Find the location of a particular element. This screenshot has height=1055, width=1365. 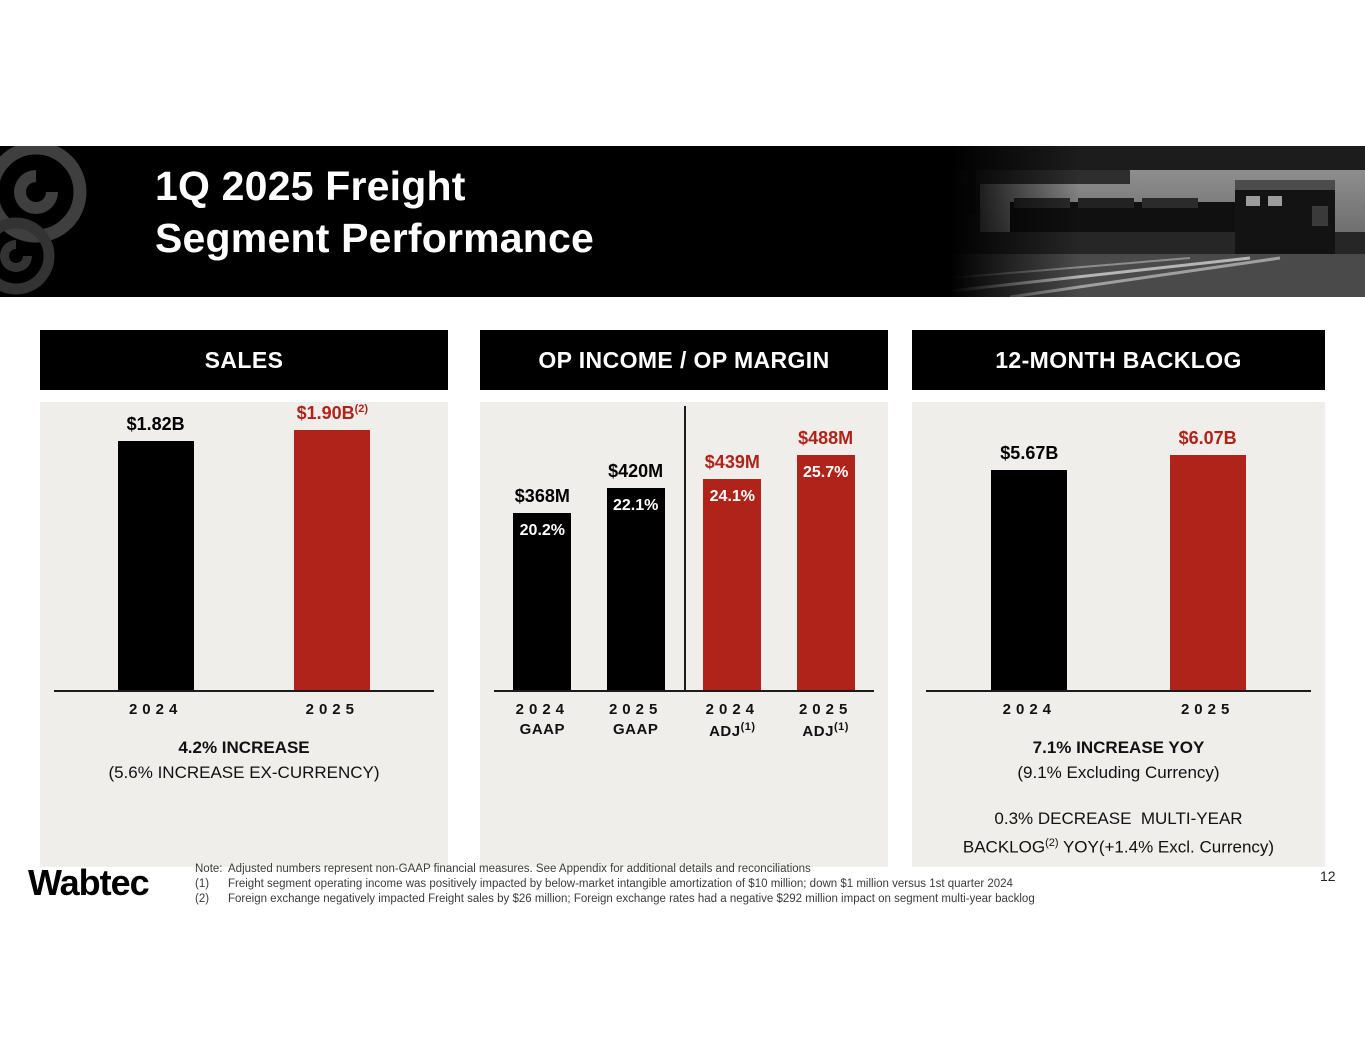

bar-margin-label: 22.1% is located at coordinates (635, 505).